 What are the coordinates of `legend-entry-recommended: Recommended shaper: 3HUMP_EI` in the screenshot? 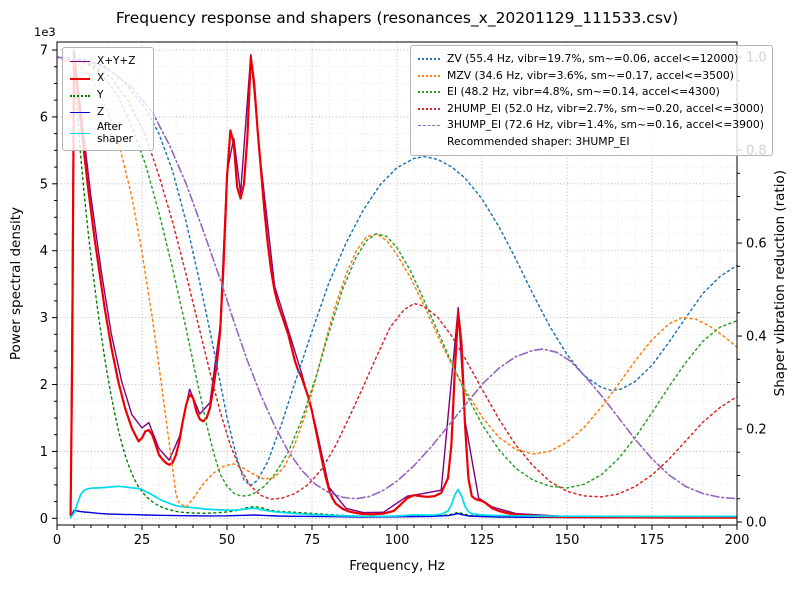 It's located at (591, 142).